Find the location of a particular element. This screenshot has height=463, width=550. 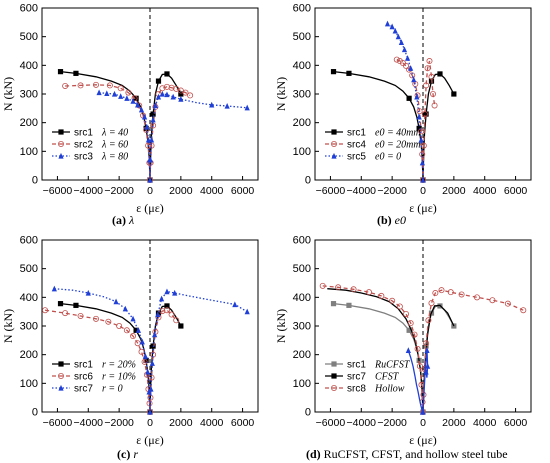

panel-b-legend-name: src5 is located at coordinates (356, 157).